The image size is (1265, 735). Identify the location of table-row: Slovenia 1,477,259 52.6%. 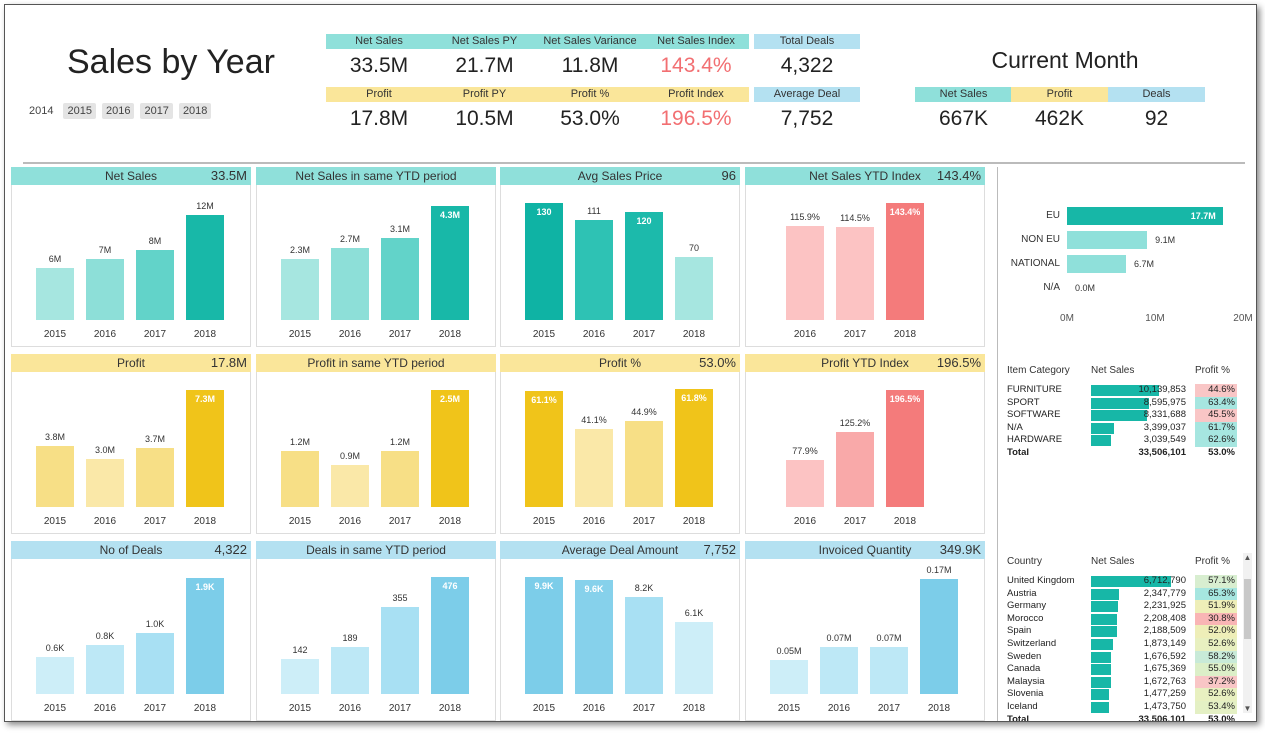
(1123, 694).